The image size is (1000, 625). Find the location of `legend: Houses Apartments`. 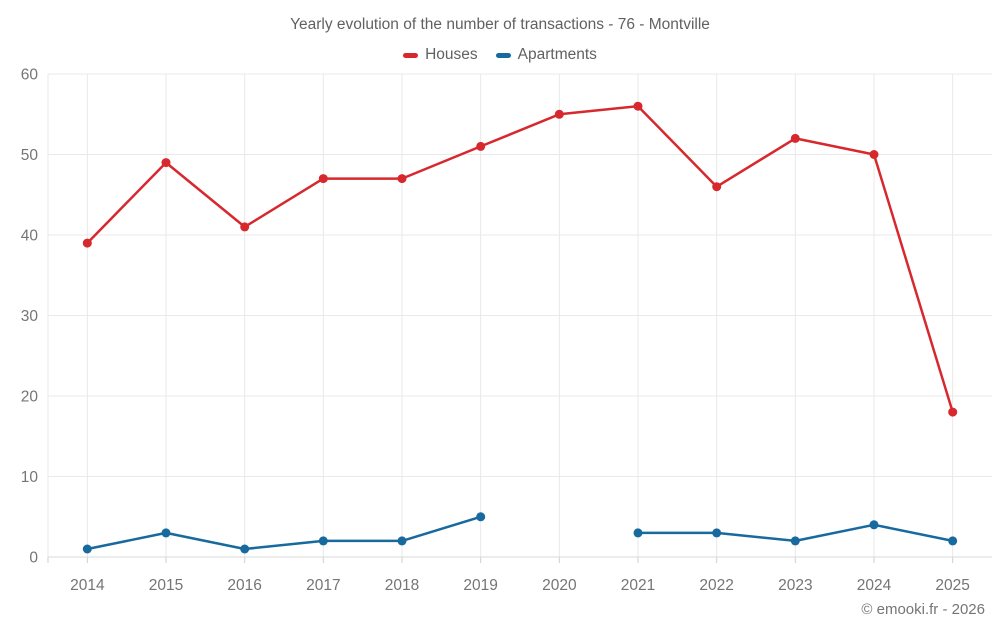

legend: Houses Apartments is located at coordinates (500, 55).